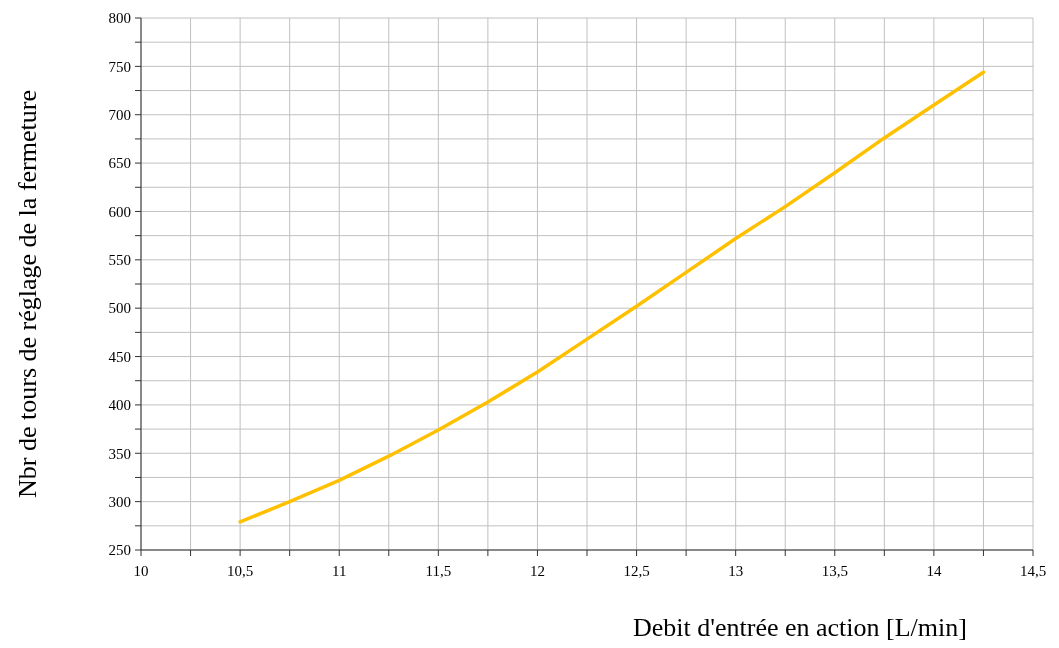  What do you see at coordinates (119, 114) in the screenshot?
I see `y-tick-label: 700` at bounding box center [119, 114].